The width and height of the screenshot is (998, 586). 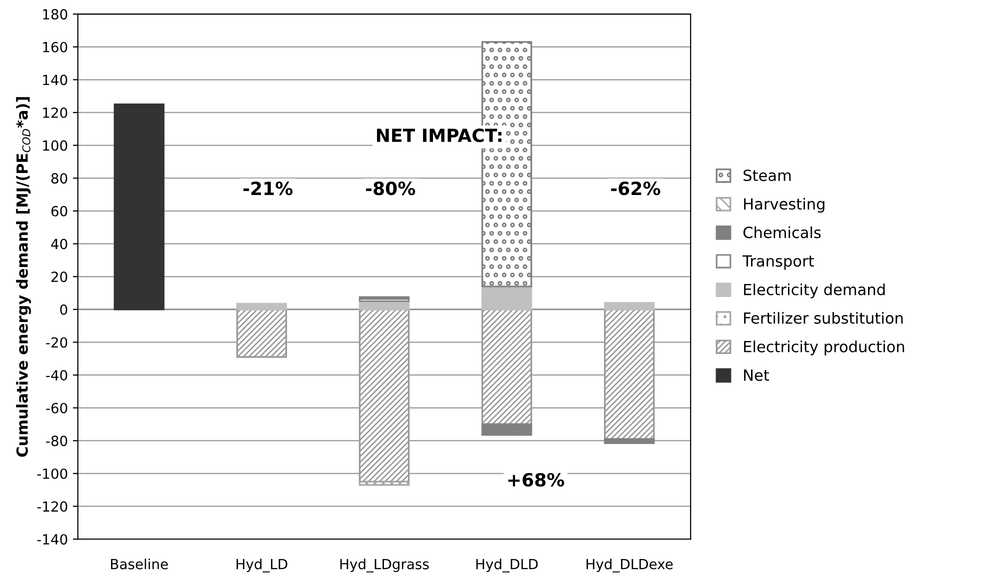 What do you see at coordinates (55, 14) in the screenshot?
I see `y-tick-label: 180` at bounding box center [55, 14].